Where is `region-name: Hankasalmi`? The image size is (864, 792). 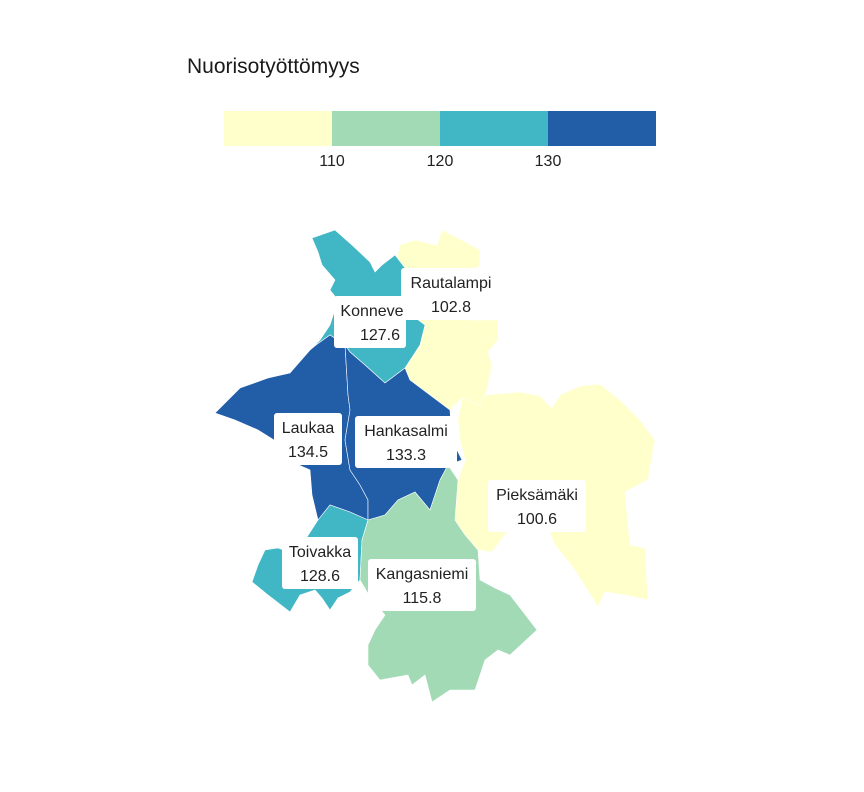
region-name: Hankasalmi is located at coordinates (406, 431).